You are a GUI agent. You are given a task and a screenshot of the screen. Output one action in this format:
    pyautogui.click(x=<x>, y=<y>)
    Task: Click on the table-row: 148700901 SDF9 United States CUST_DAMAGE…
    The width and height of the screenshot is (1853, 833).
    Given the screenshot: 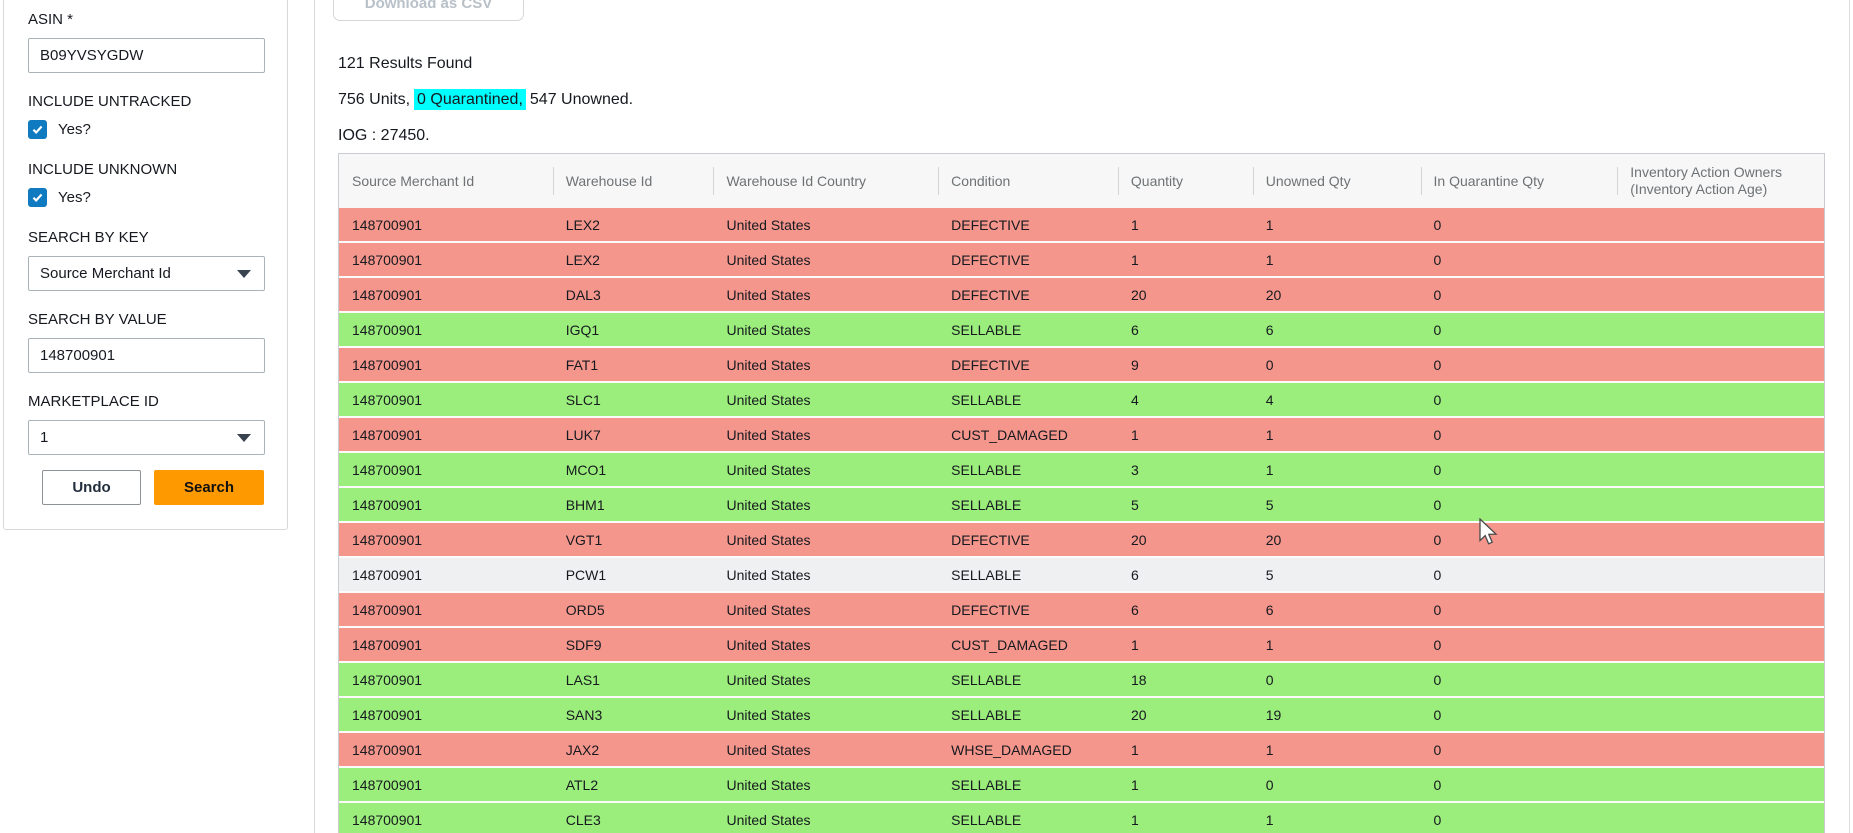 What is the action you would take?
    pyautogui.click(x=1081, y=645)
    